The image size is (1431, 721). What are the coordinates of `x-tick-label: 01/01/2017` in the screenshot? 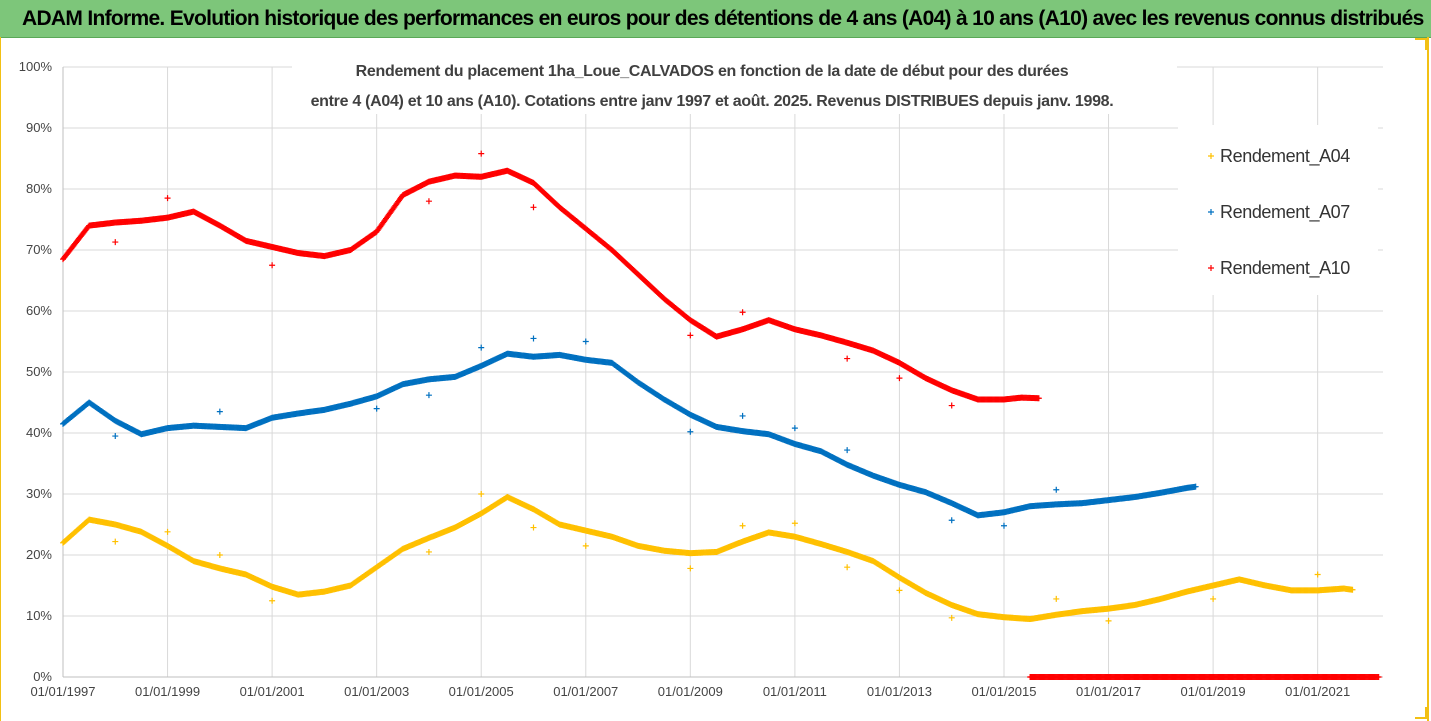 It's located at (1108, 691).